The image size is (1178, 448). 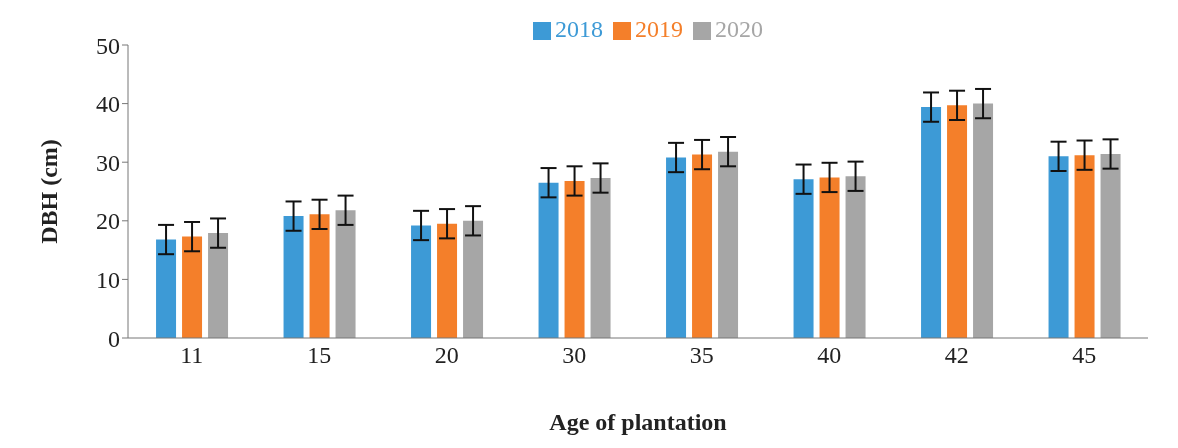 What do you see at coordinates (956, 355) in the screenshot?
I see `x-tick-label: 42` at bounding box center [956, 355].